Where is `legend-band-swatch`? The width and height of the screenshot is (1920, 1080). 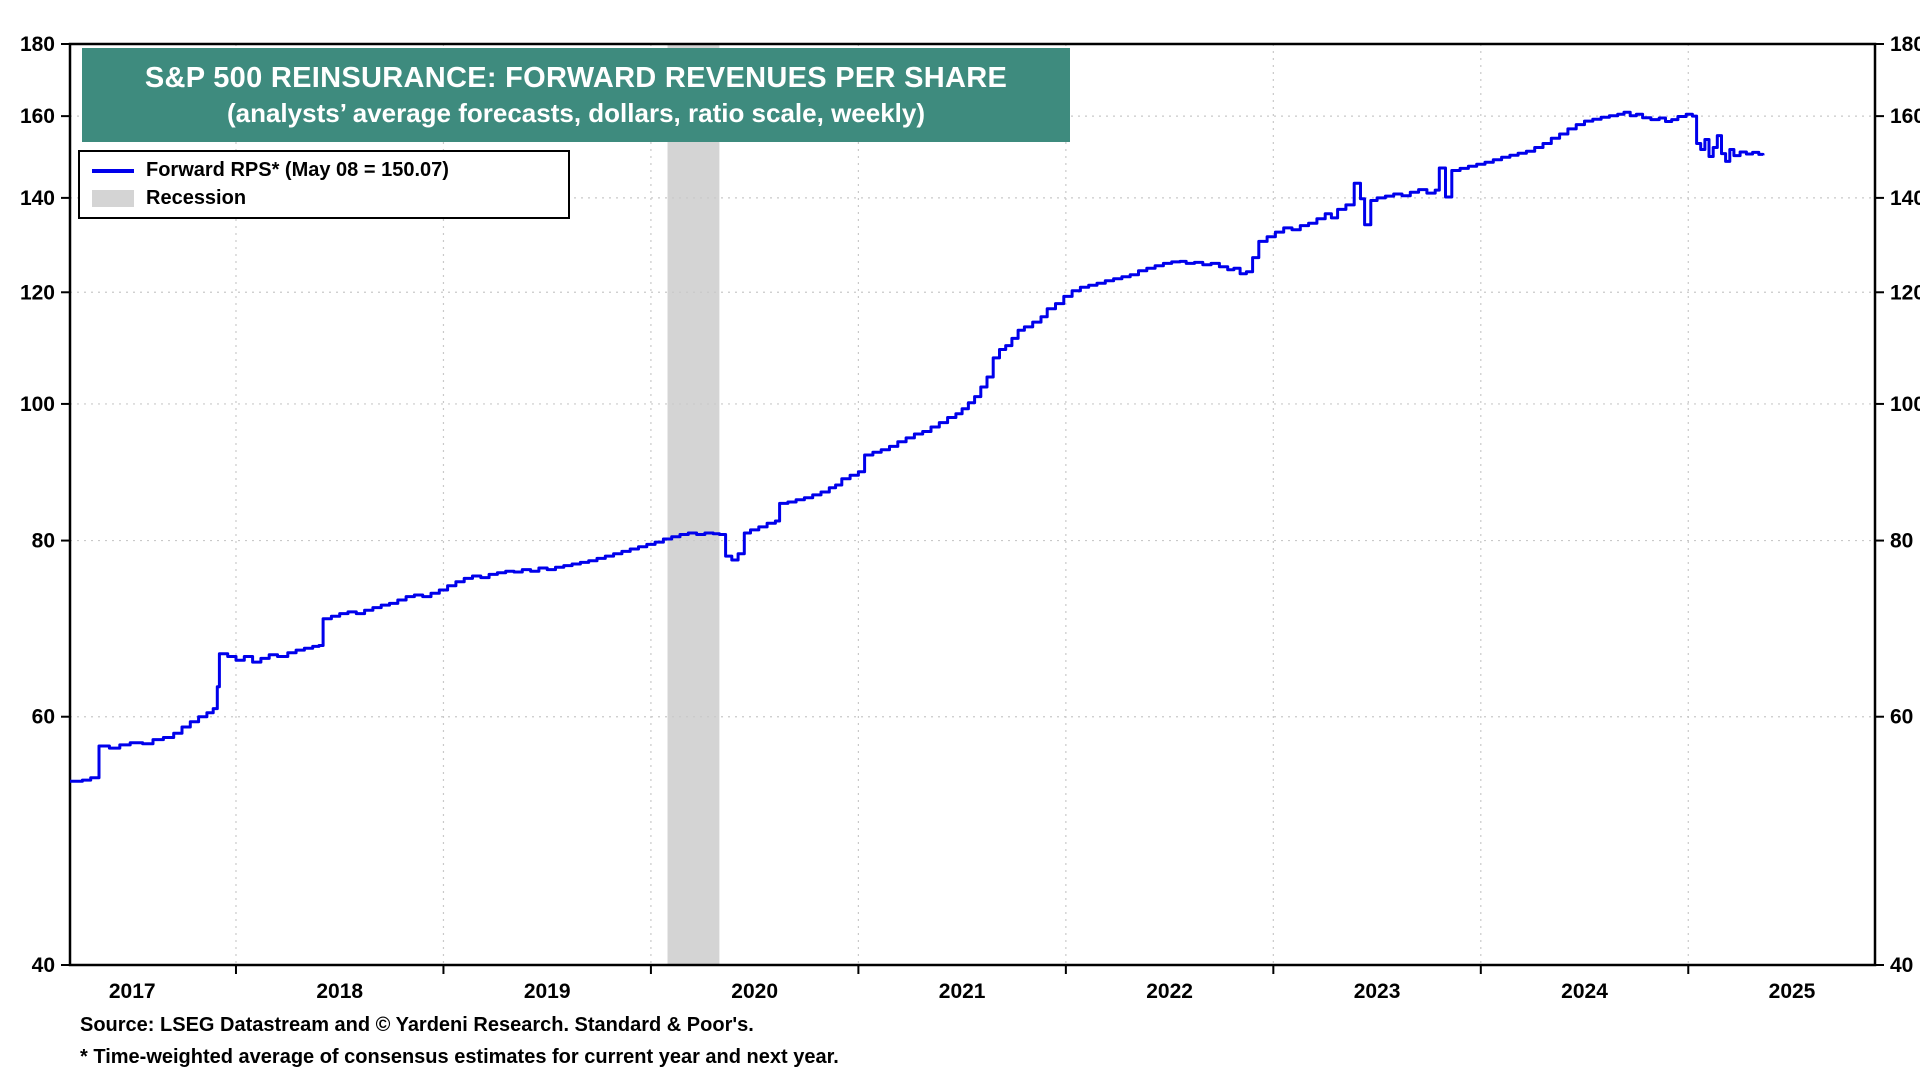 legend-band-swatch is located at coordinates (113, 198).